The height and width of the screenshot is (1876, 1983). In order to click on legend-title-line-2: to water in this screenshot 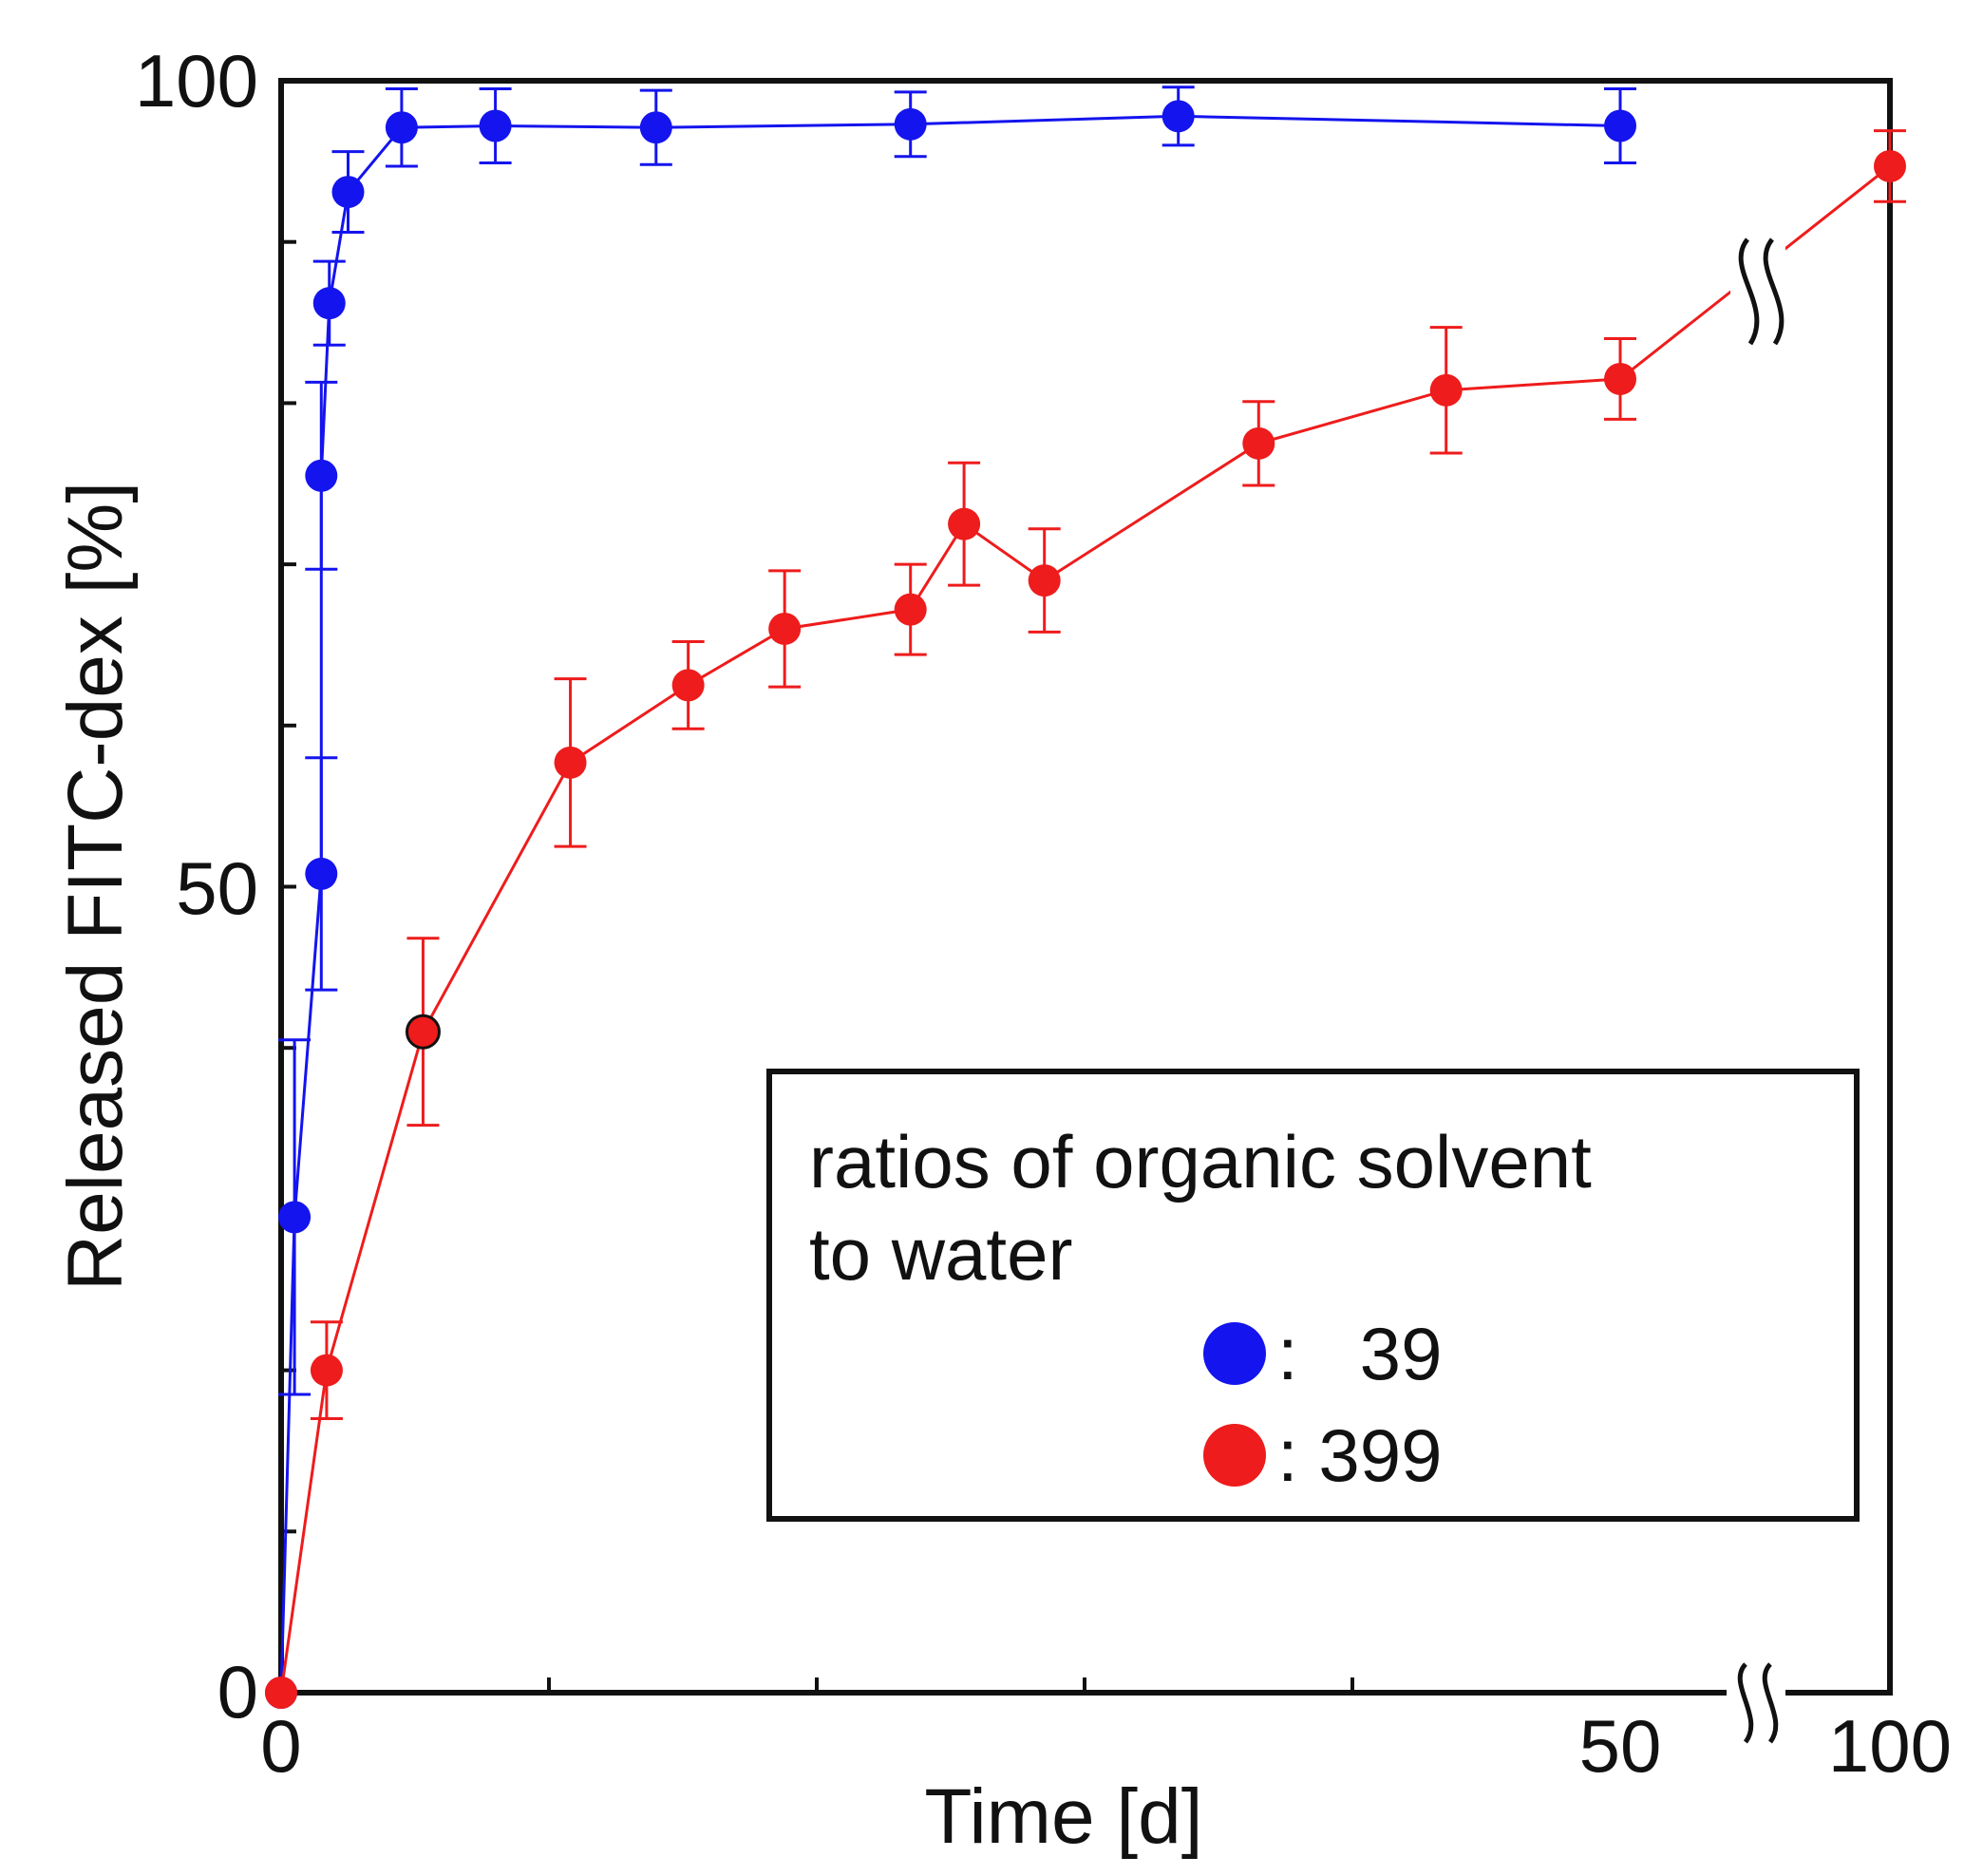, I will do `click(941, 1254)`.